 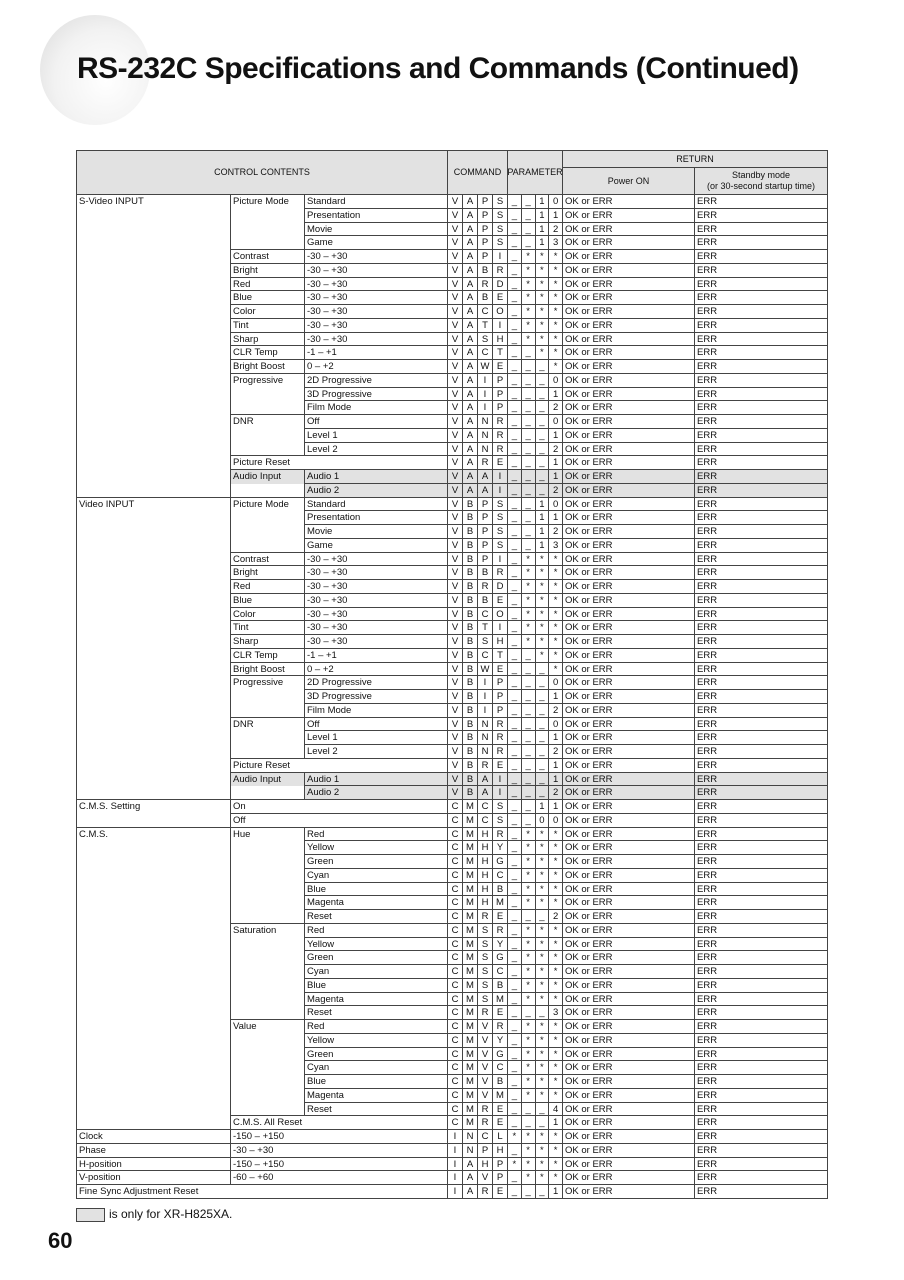 I want to click on command-char: A, so click(x=469, y=394).